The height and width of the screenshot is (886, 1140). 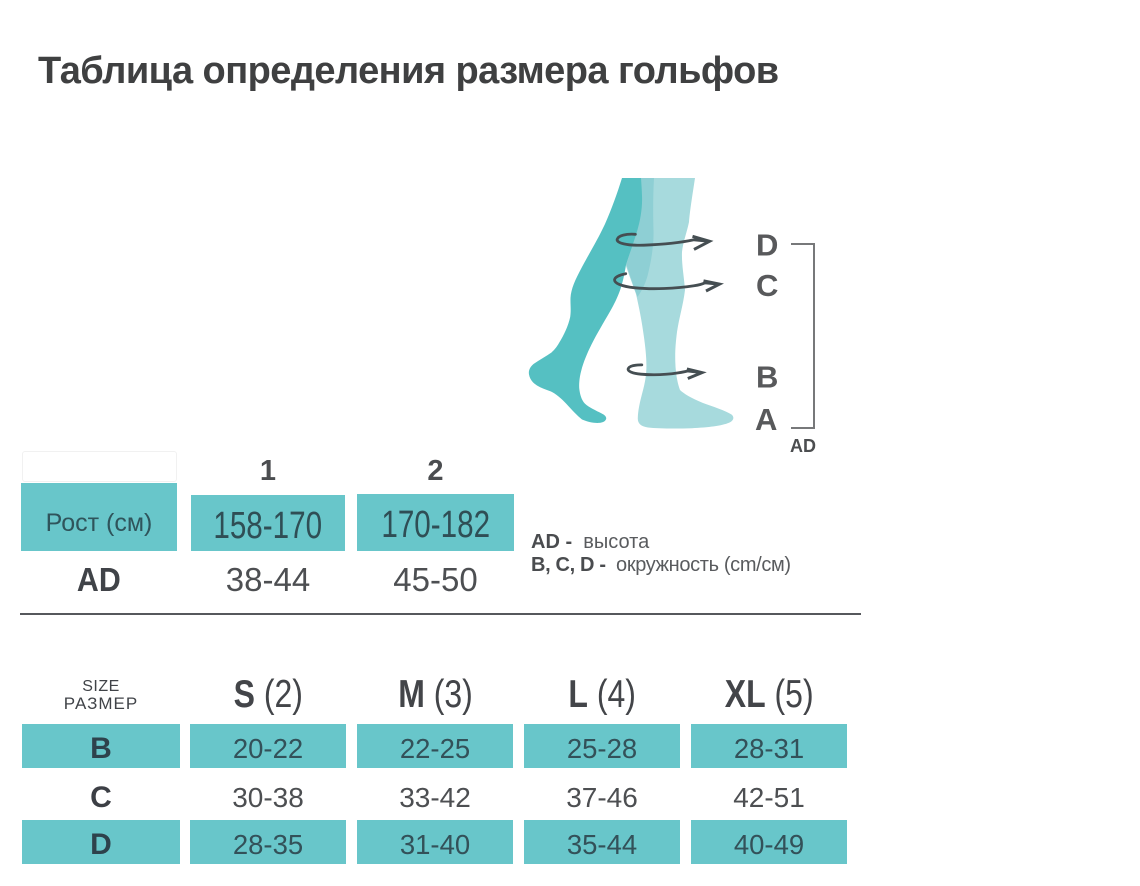 What do you see at coordinates (767, 377) in the screenshot?
I see `svg-text: B` at bounding box center [767, 377].